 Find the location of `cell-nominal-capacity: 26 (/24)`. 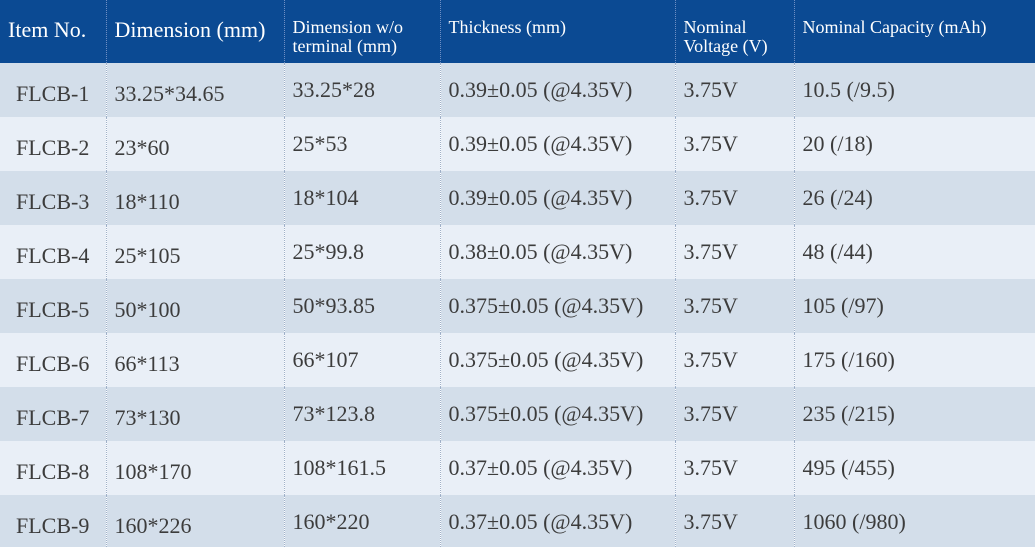

cell-nominal-capacity: 26 (/24) is located at coordinates (914, 198).